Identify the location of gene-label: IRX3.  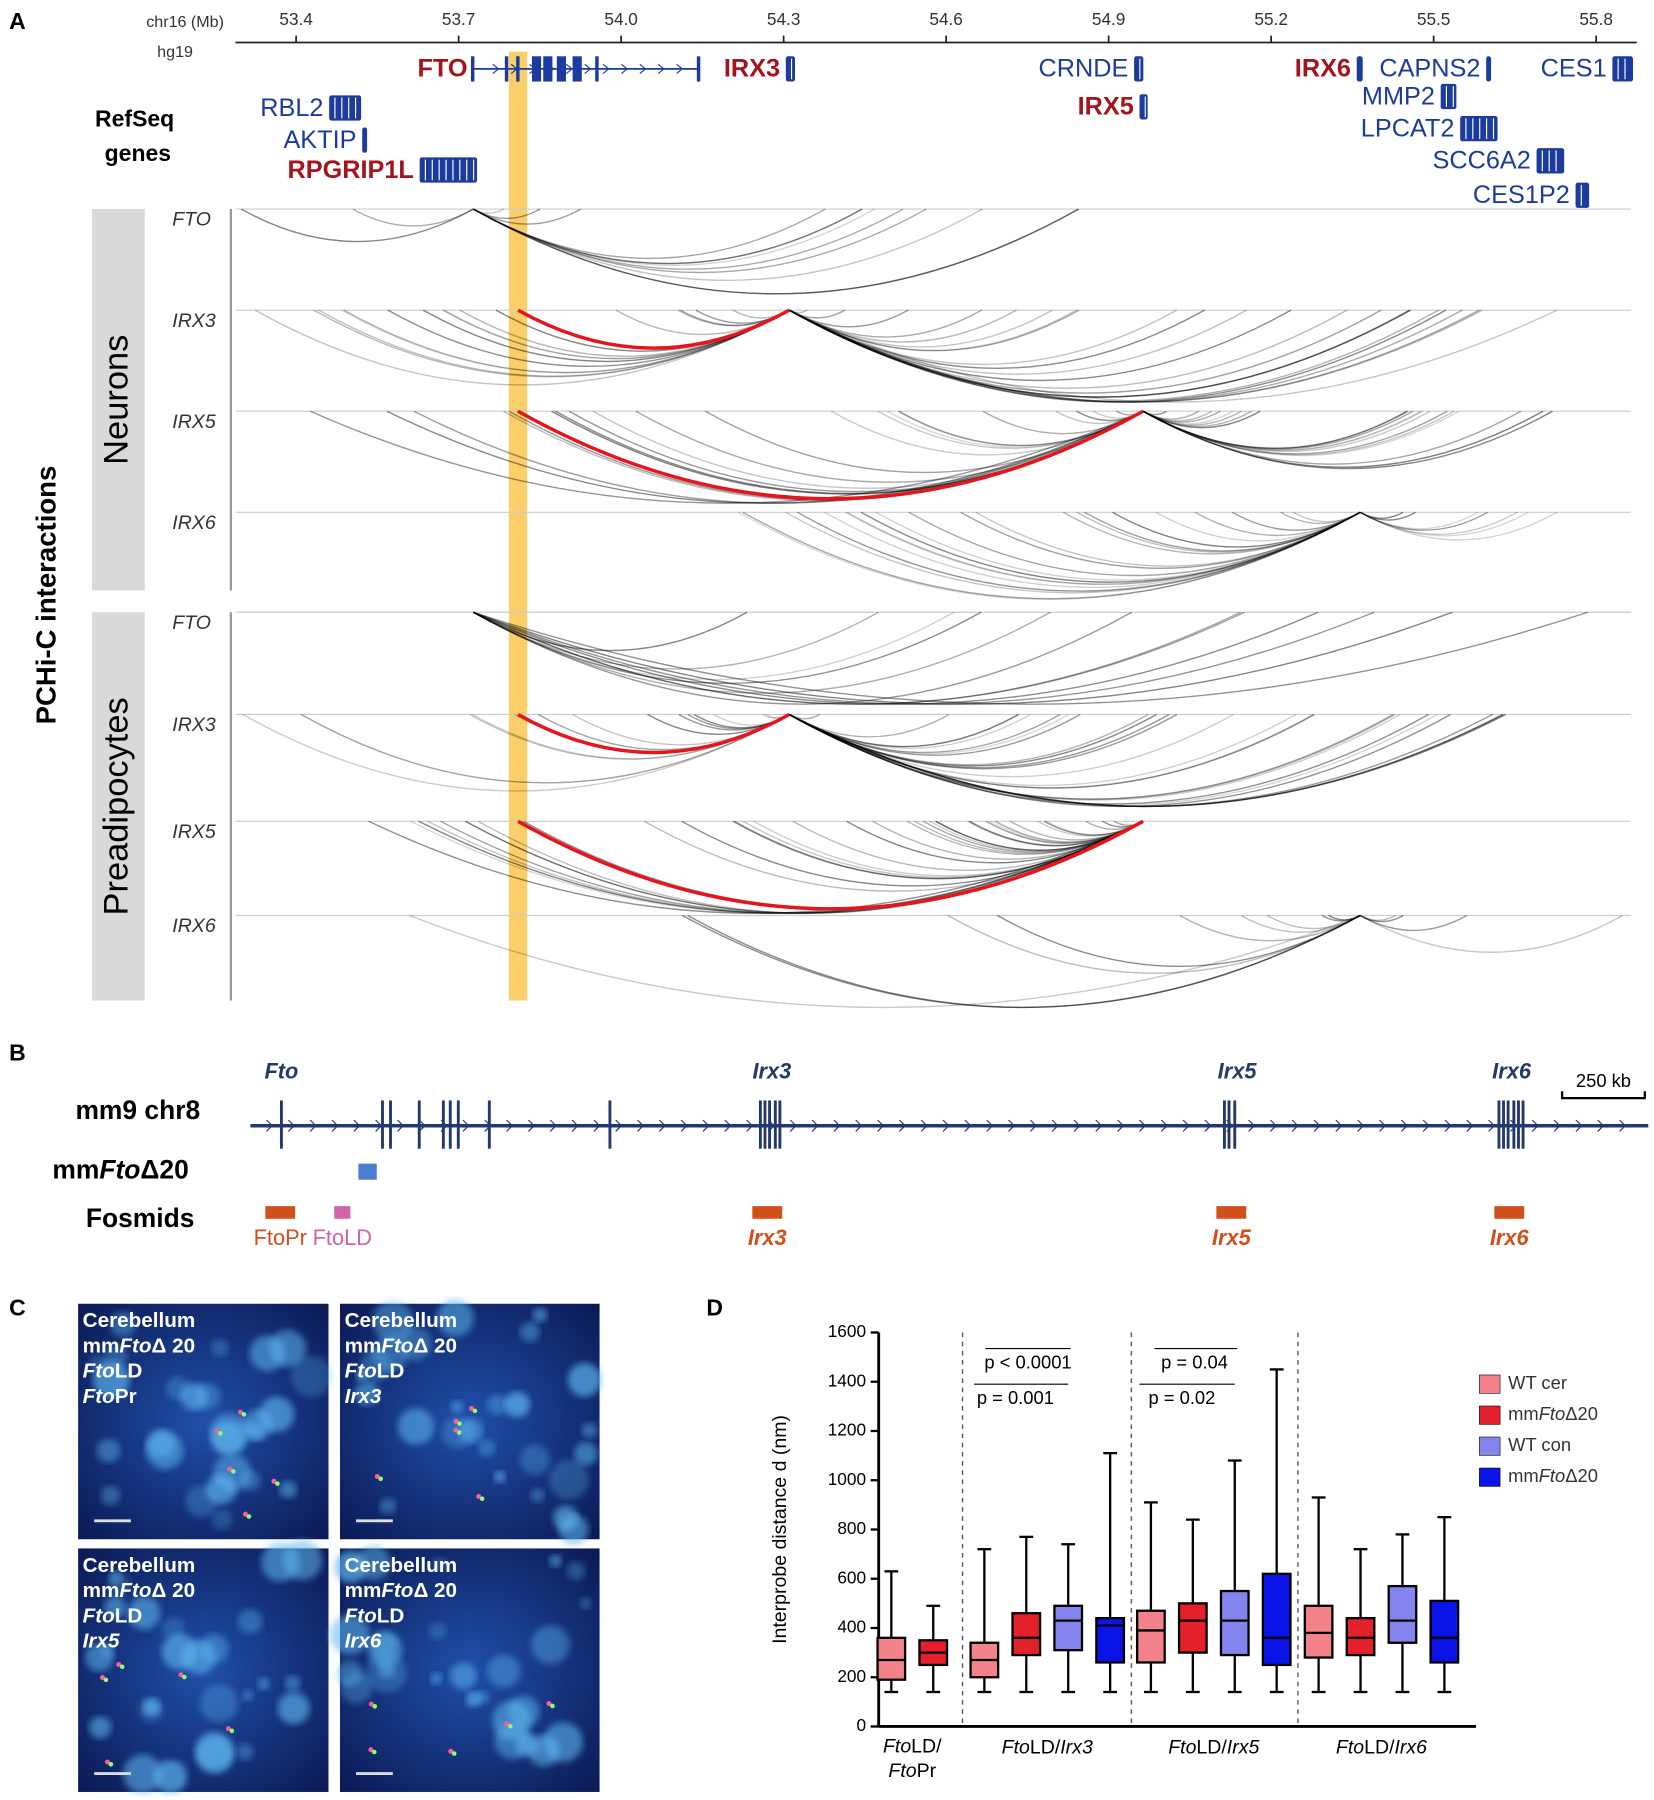
(752, 69).